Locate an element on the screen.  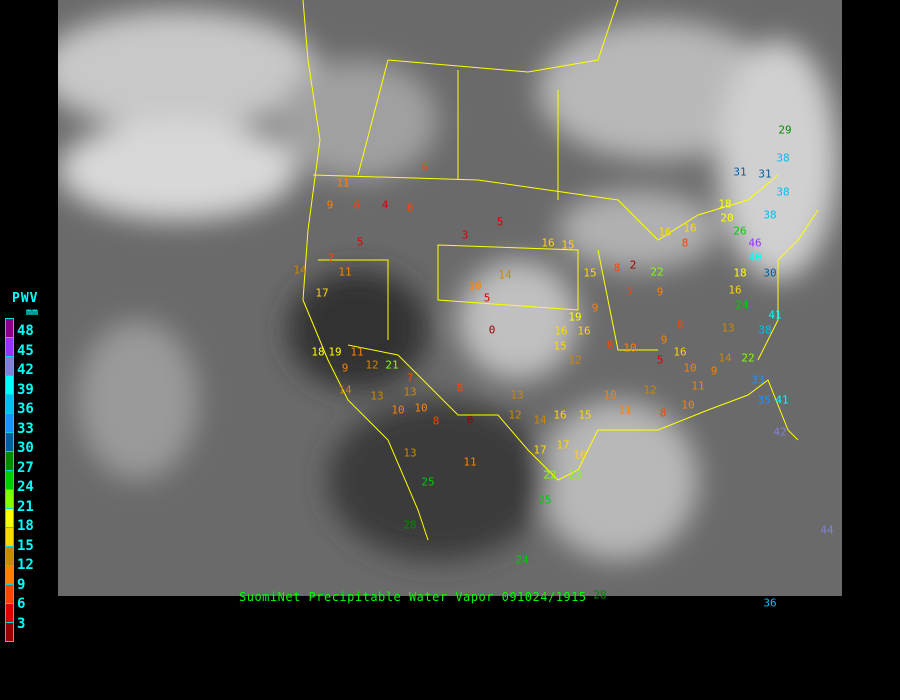
pwv-station-value: 3 is located at coordinates (465, 235).